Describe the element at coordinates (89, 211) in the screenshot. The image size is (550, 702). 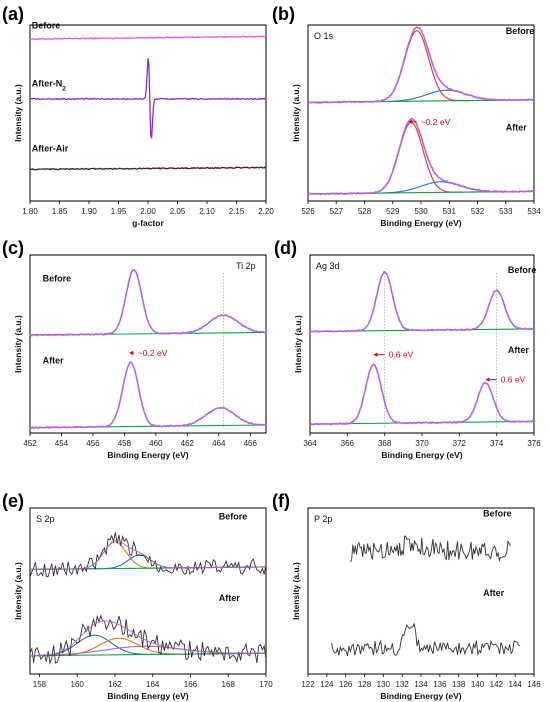
I see `x-tick-label-a-2: 1.90` at that location.